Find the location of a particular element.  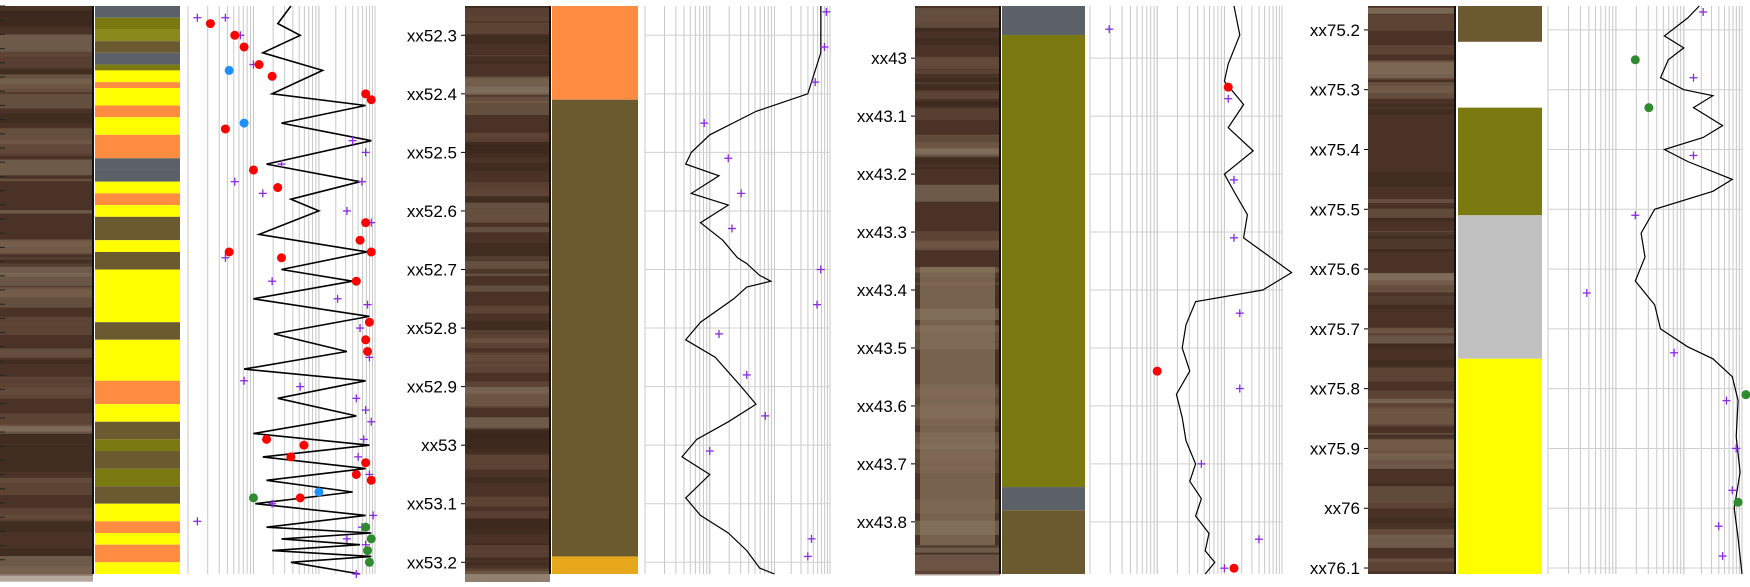

depth-tick-label: xx43.8 is located at coordinates (882, 522).